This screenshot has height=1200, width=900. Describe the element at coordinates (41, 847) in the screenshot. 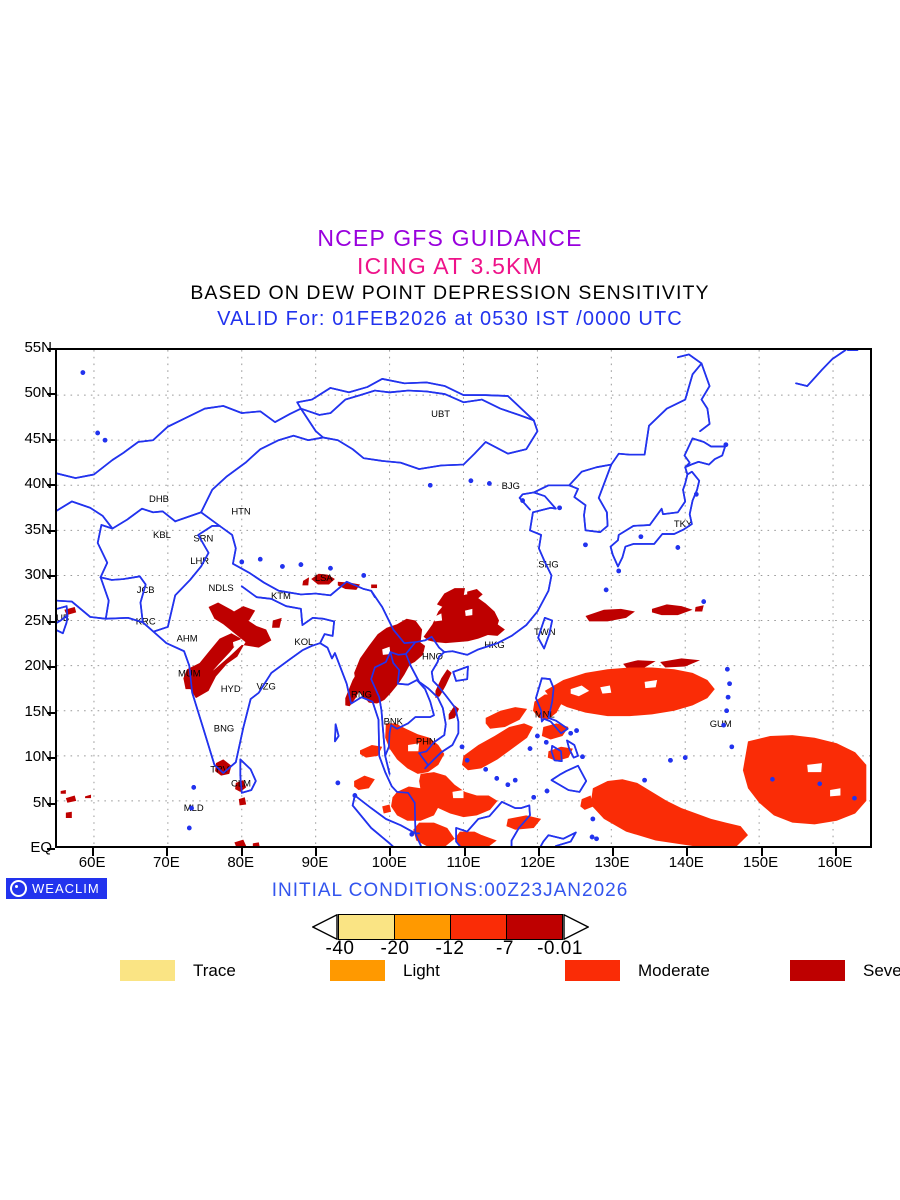

I see `y-tick-eq: EQ` at that location.